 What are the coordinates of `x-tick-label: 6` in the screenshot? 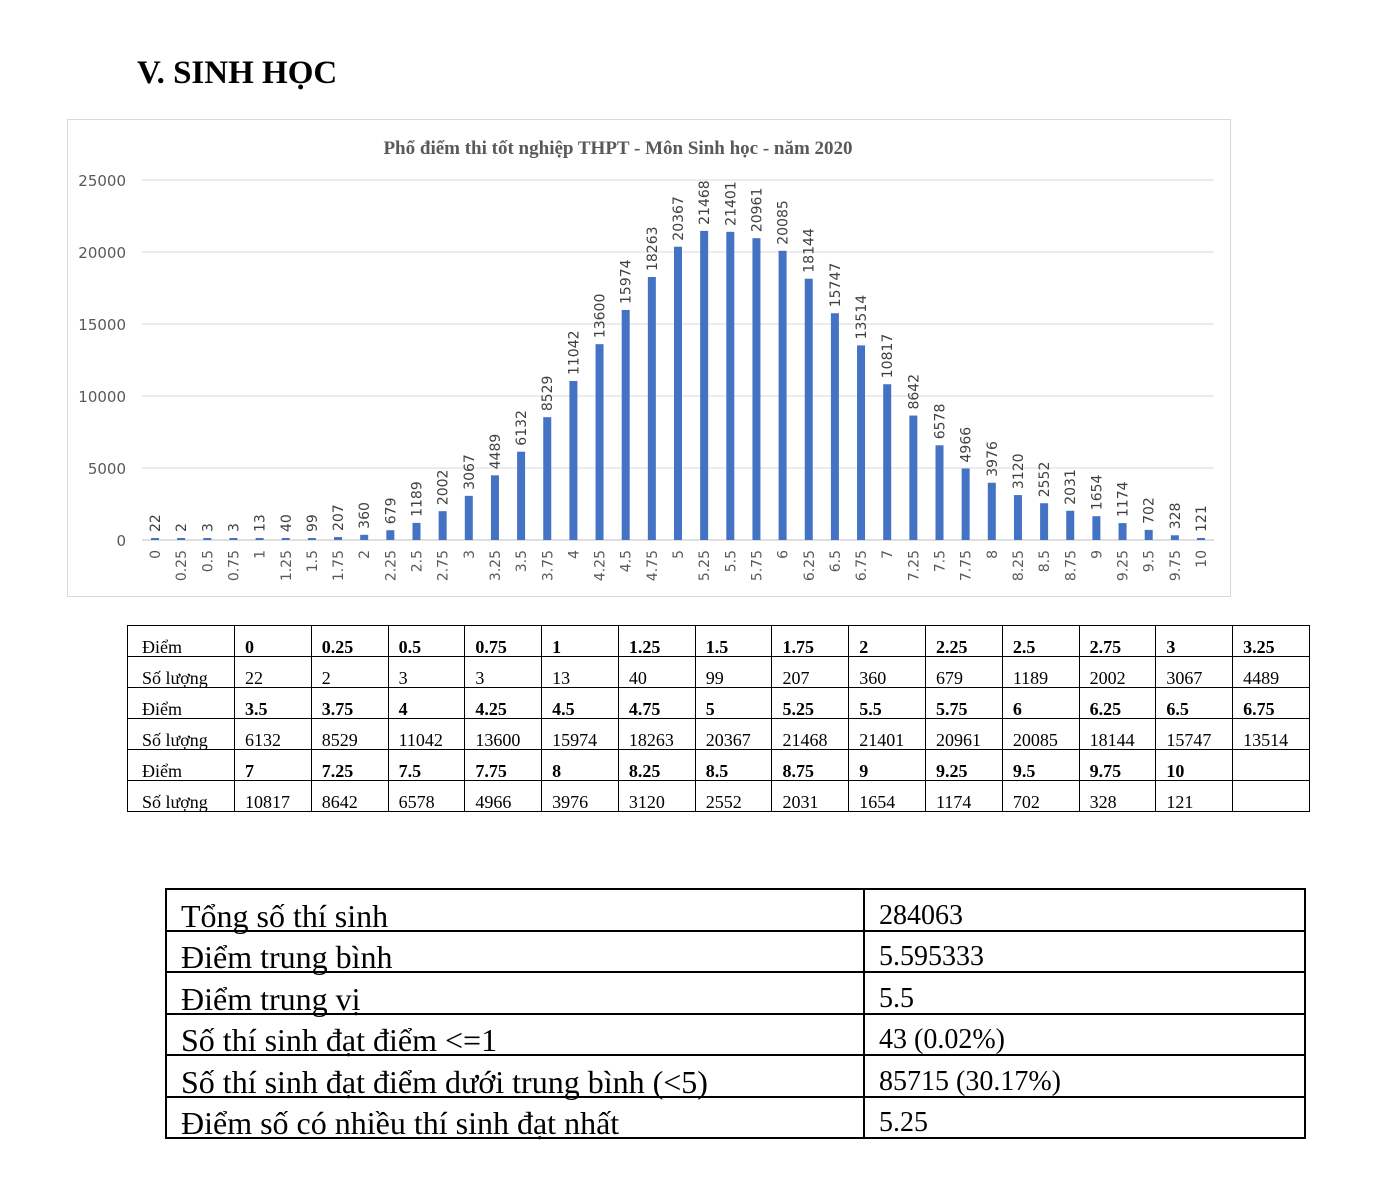 It's located at (784, 554).